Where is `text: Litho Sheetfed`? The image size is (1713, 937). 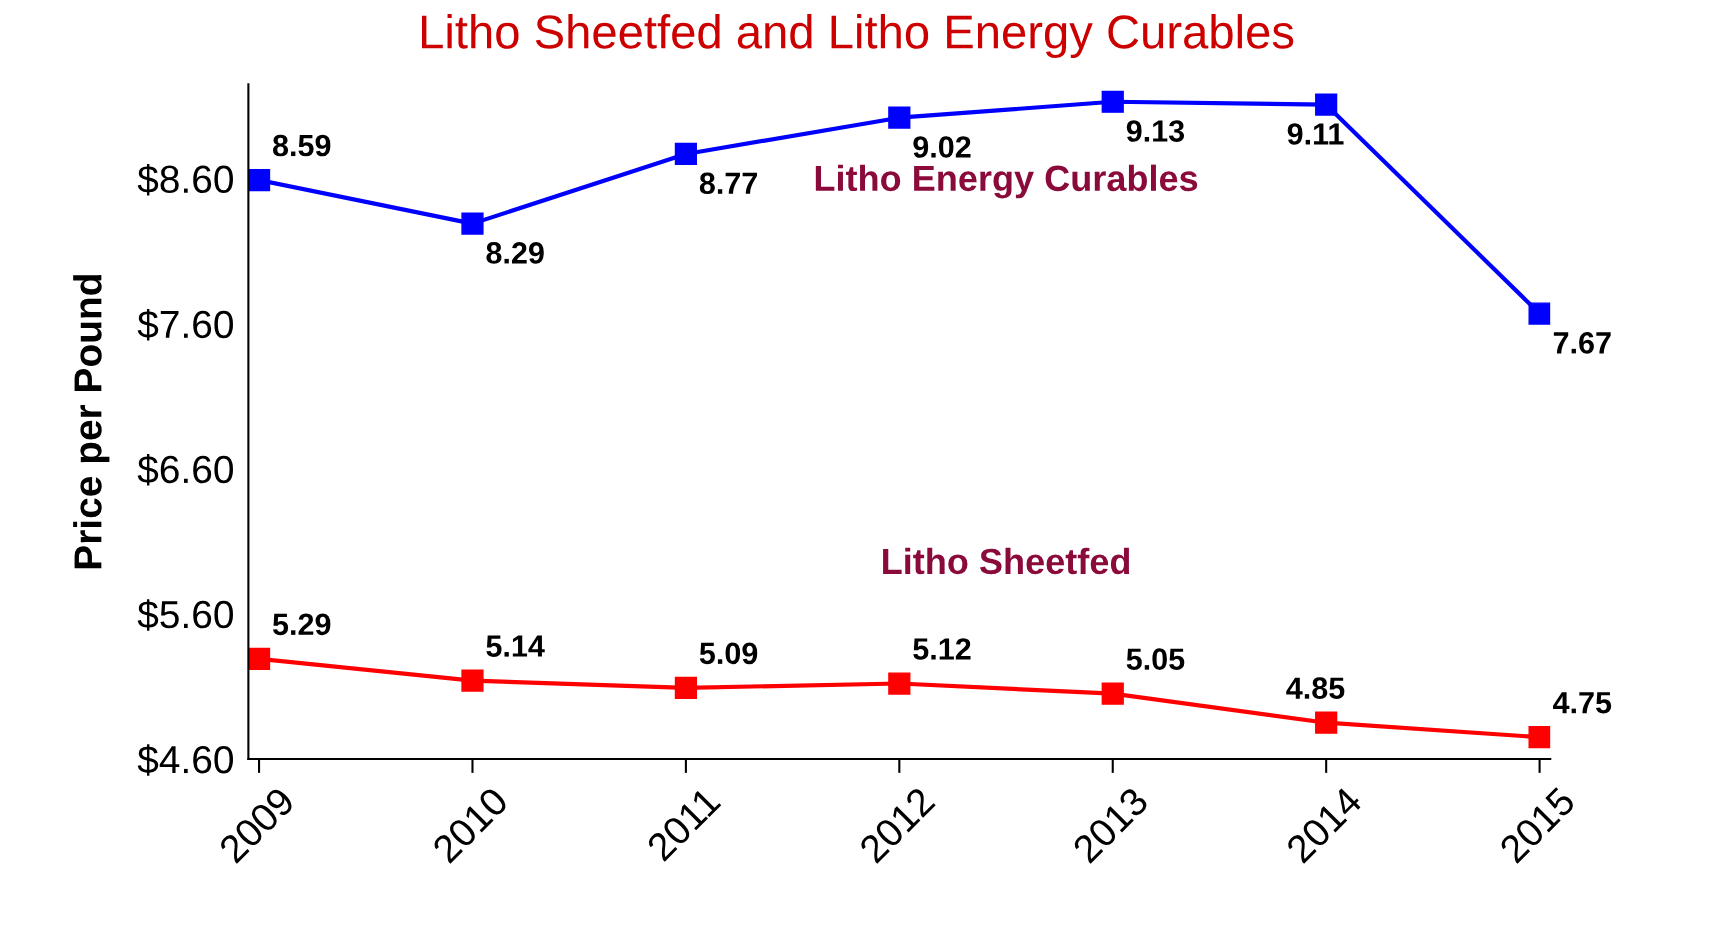
text: Litho Sheetfed is located at coordinates (1006, 561).